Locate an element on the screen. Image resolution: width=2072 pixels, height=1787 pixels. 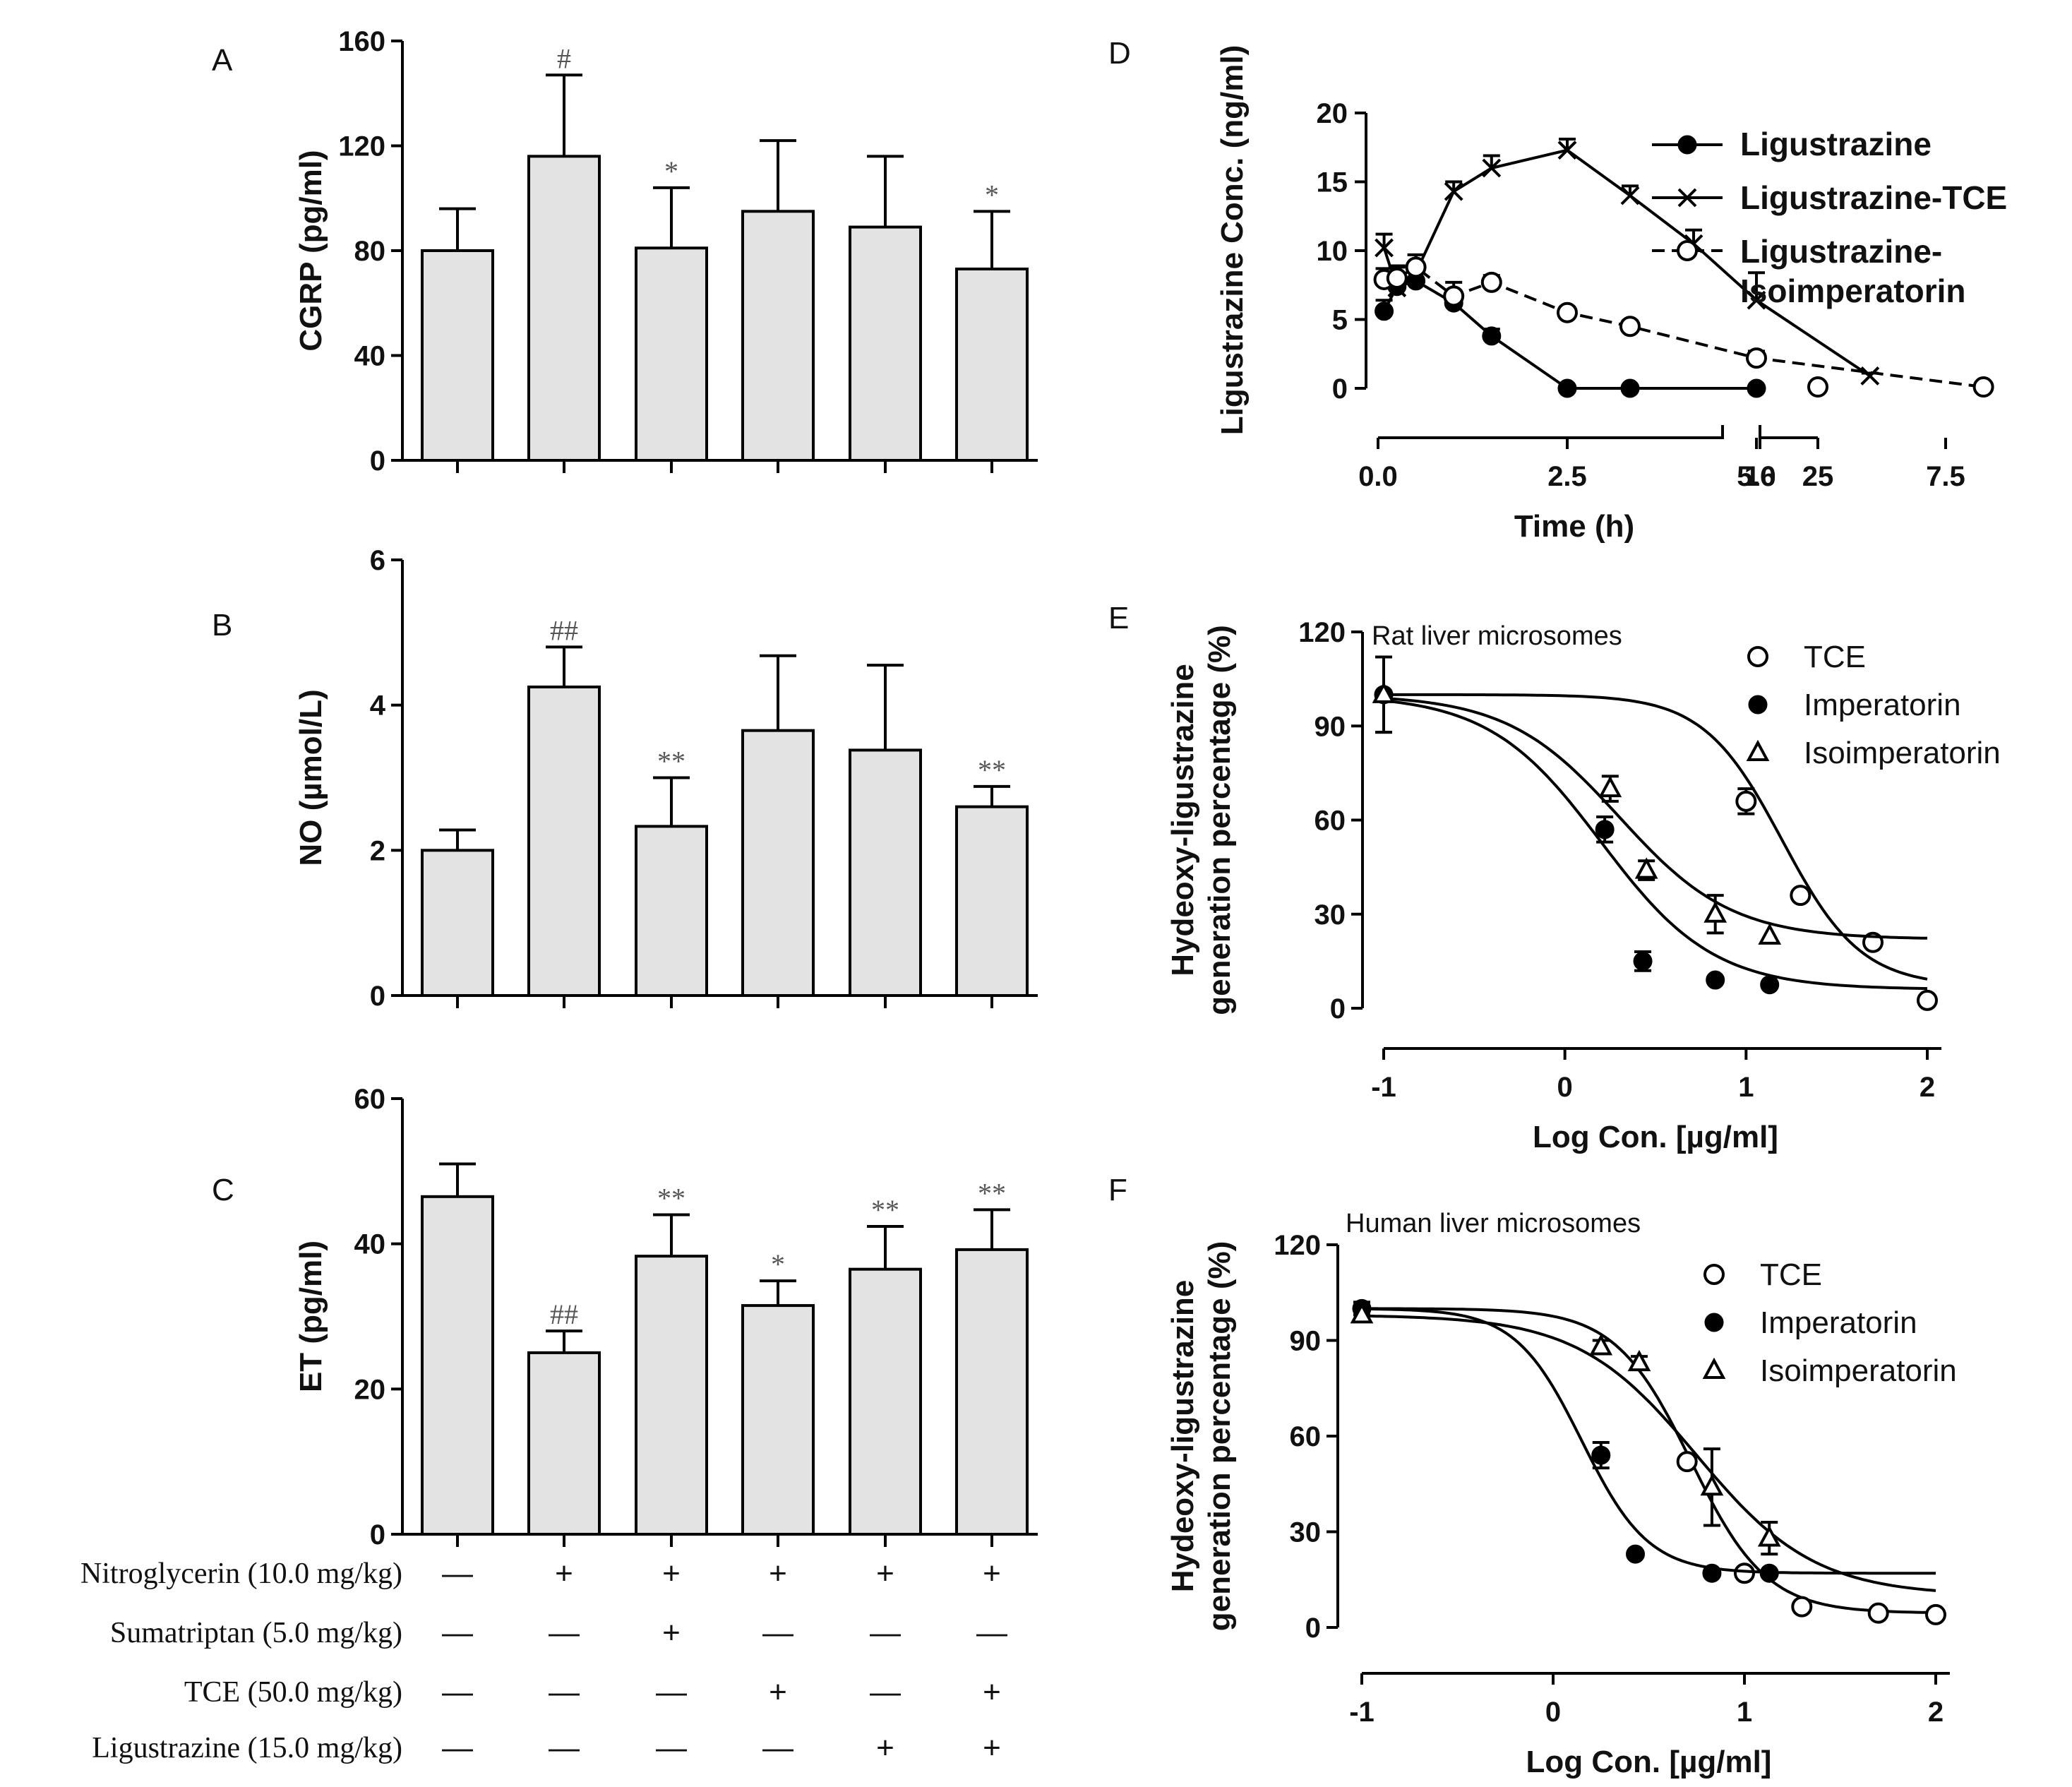
panel-f-y-tick-label: 30 is located at coordinates (1306, 1532).